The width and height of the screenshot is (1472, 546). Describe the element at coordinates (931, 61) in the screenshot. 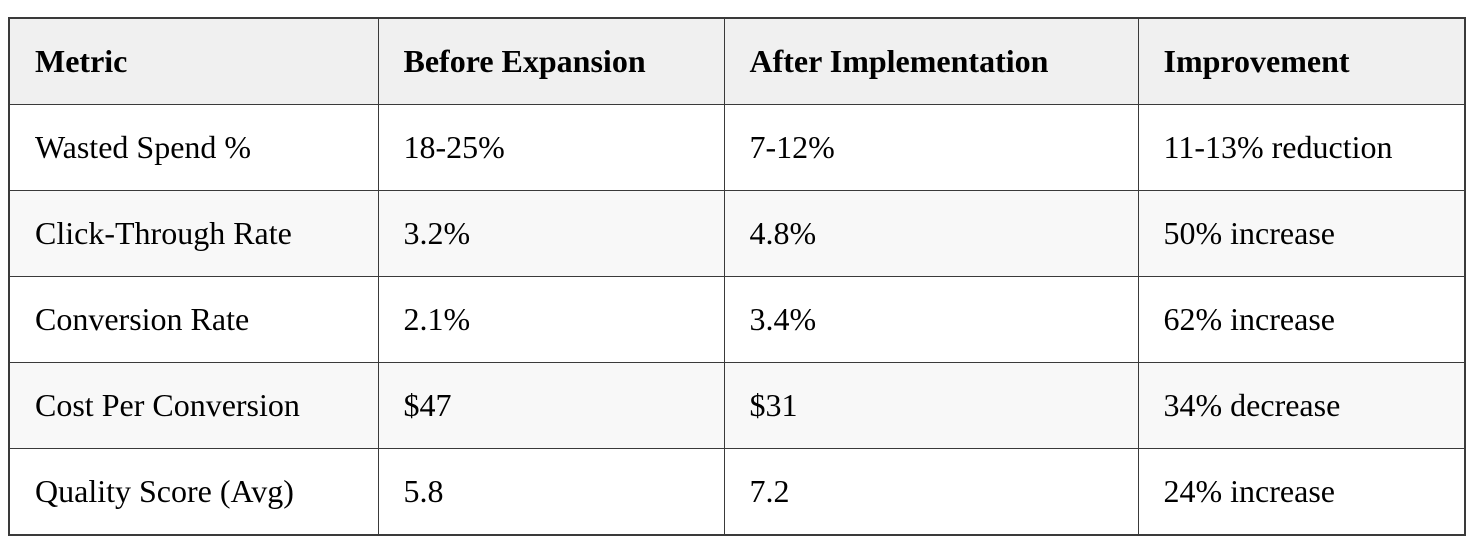

I see `column-header-after-implementation: After Implementation` at that location.